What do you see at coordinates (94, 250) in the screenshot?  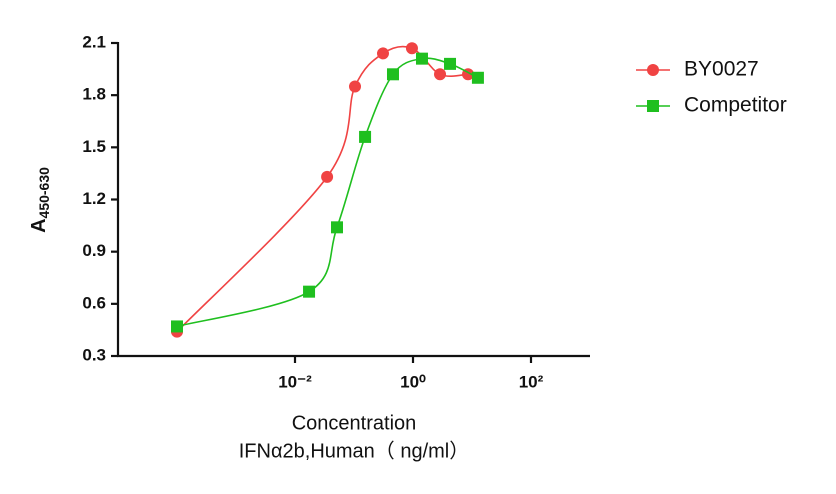 I see `y-tick-label: 0.9` at bounding box center [94, 250].